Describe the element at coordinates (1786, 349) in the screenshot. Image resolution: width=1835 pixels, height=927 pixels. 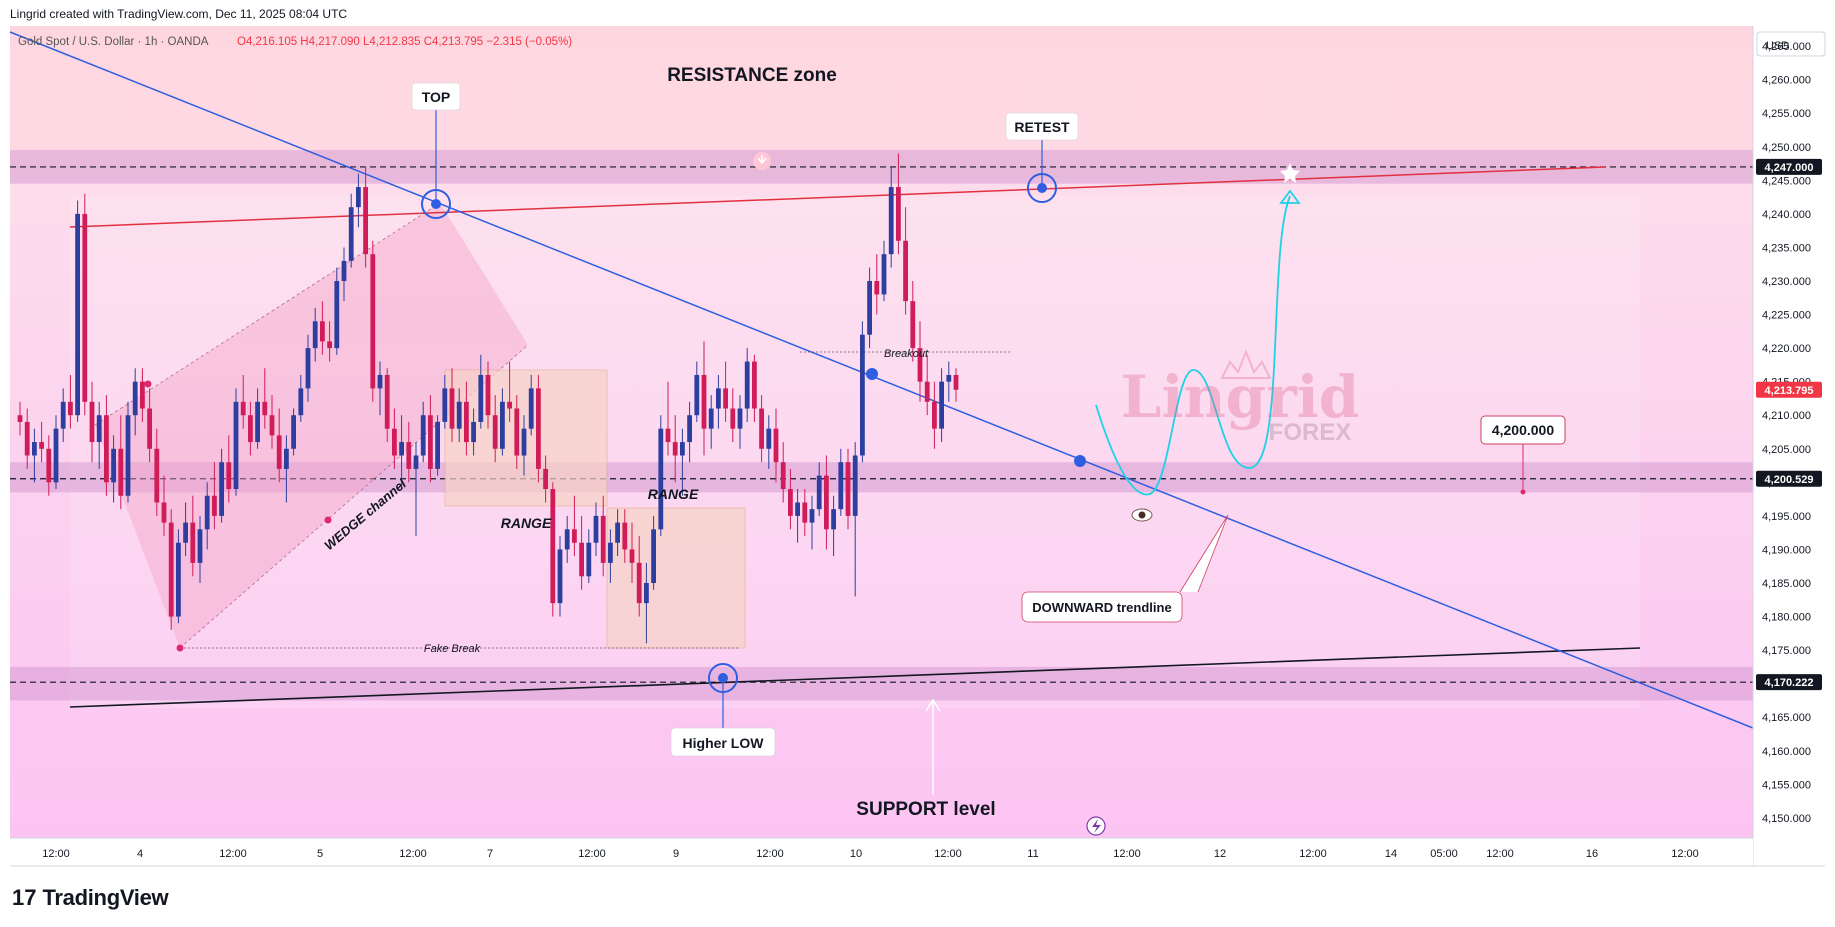
I see `price-tick-label: 4,220.000` at that location.